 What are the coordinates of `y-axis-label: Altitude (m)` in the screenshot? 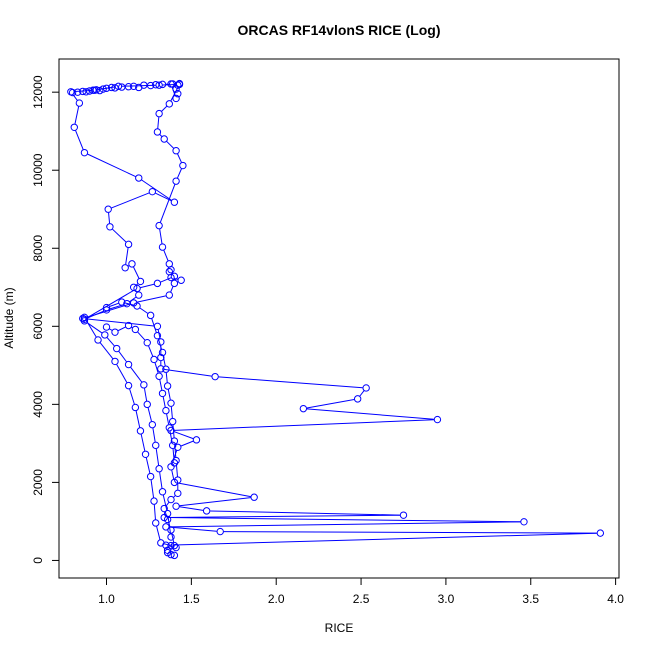 It's located at (9, 317).